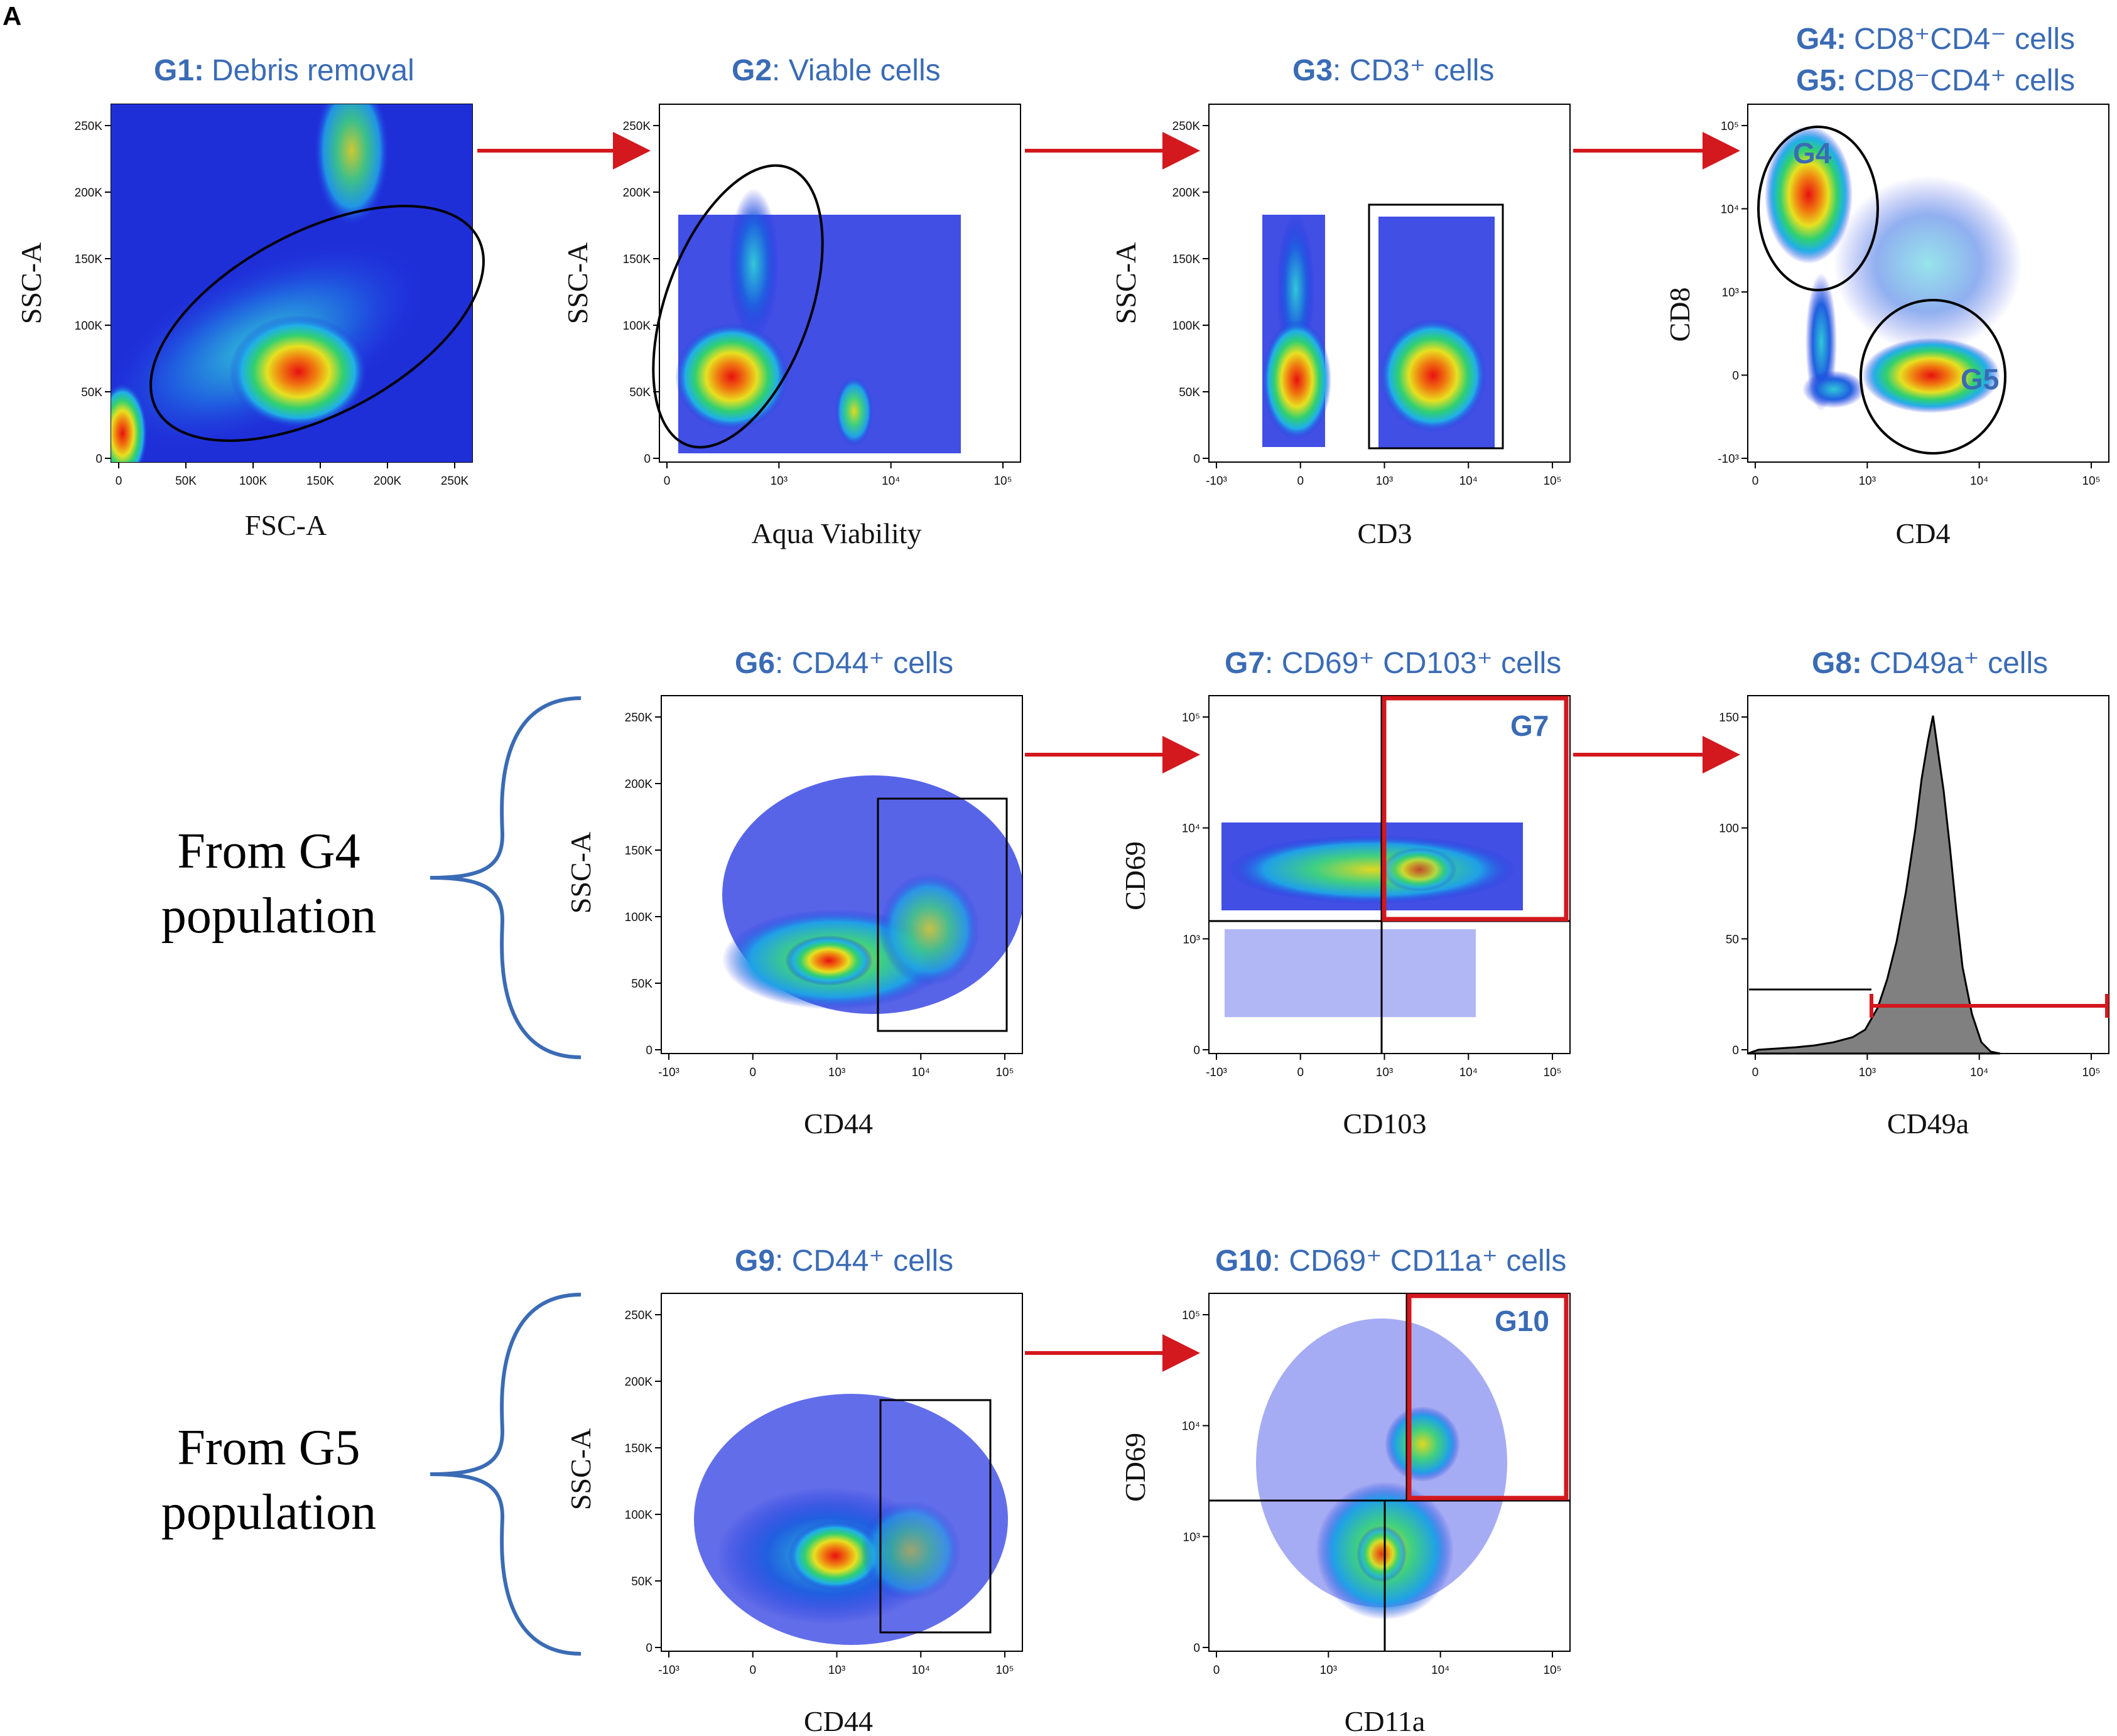  Describe the element at coordinates (755, 1261) in the screenshot. I see `title-g9-gate: G9` at that location.